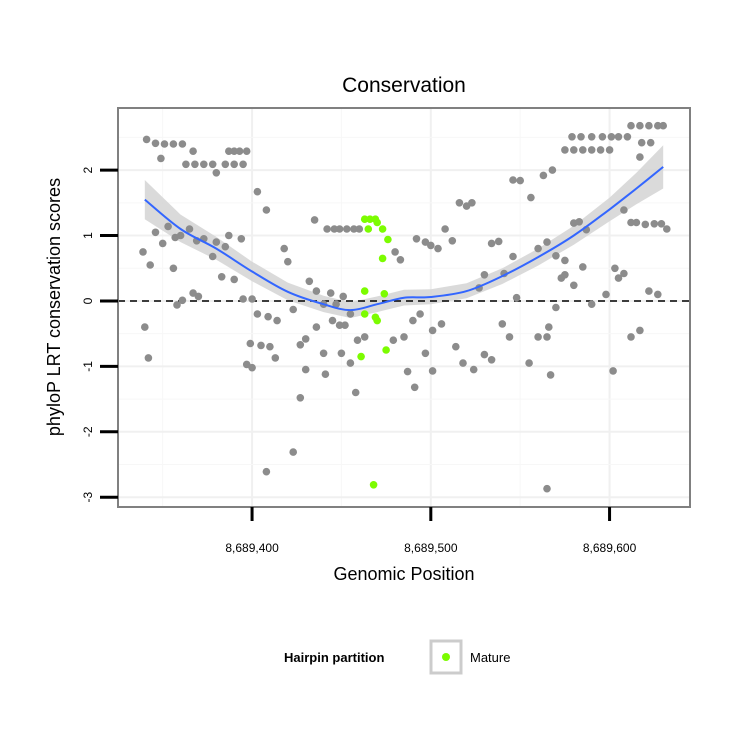 The width and height of the screenshot is (750, 750). Describe the element at coordinates (446, 657) in the screenshot. I see `legend-key-mature` at that location.